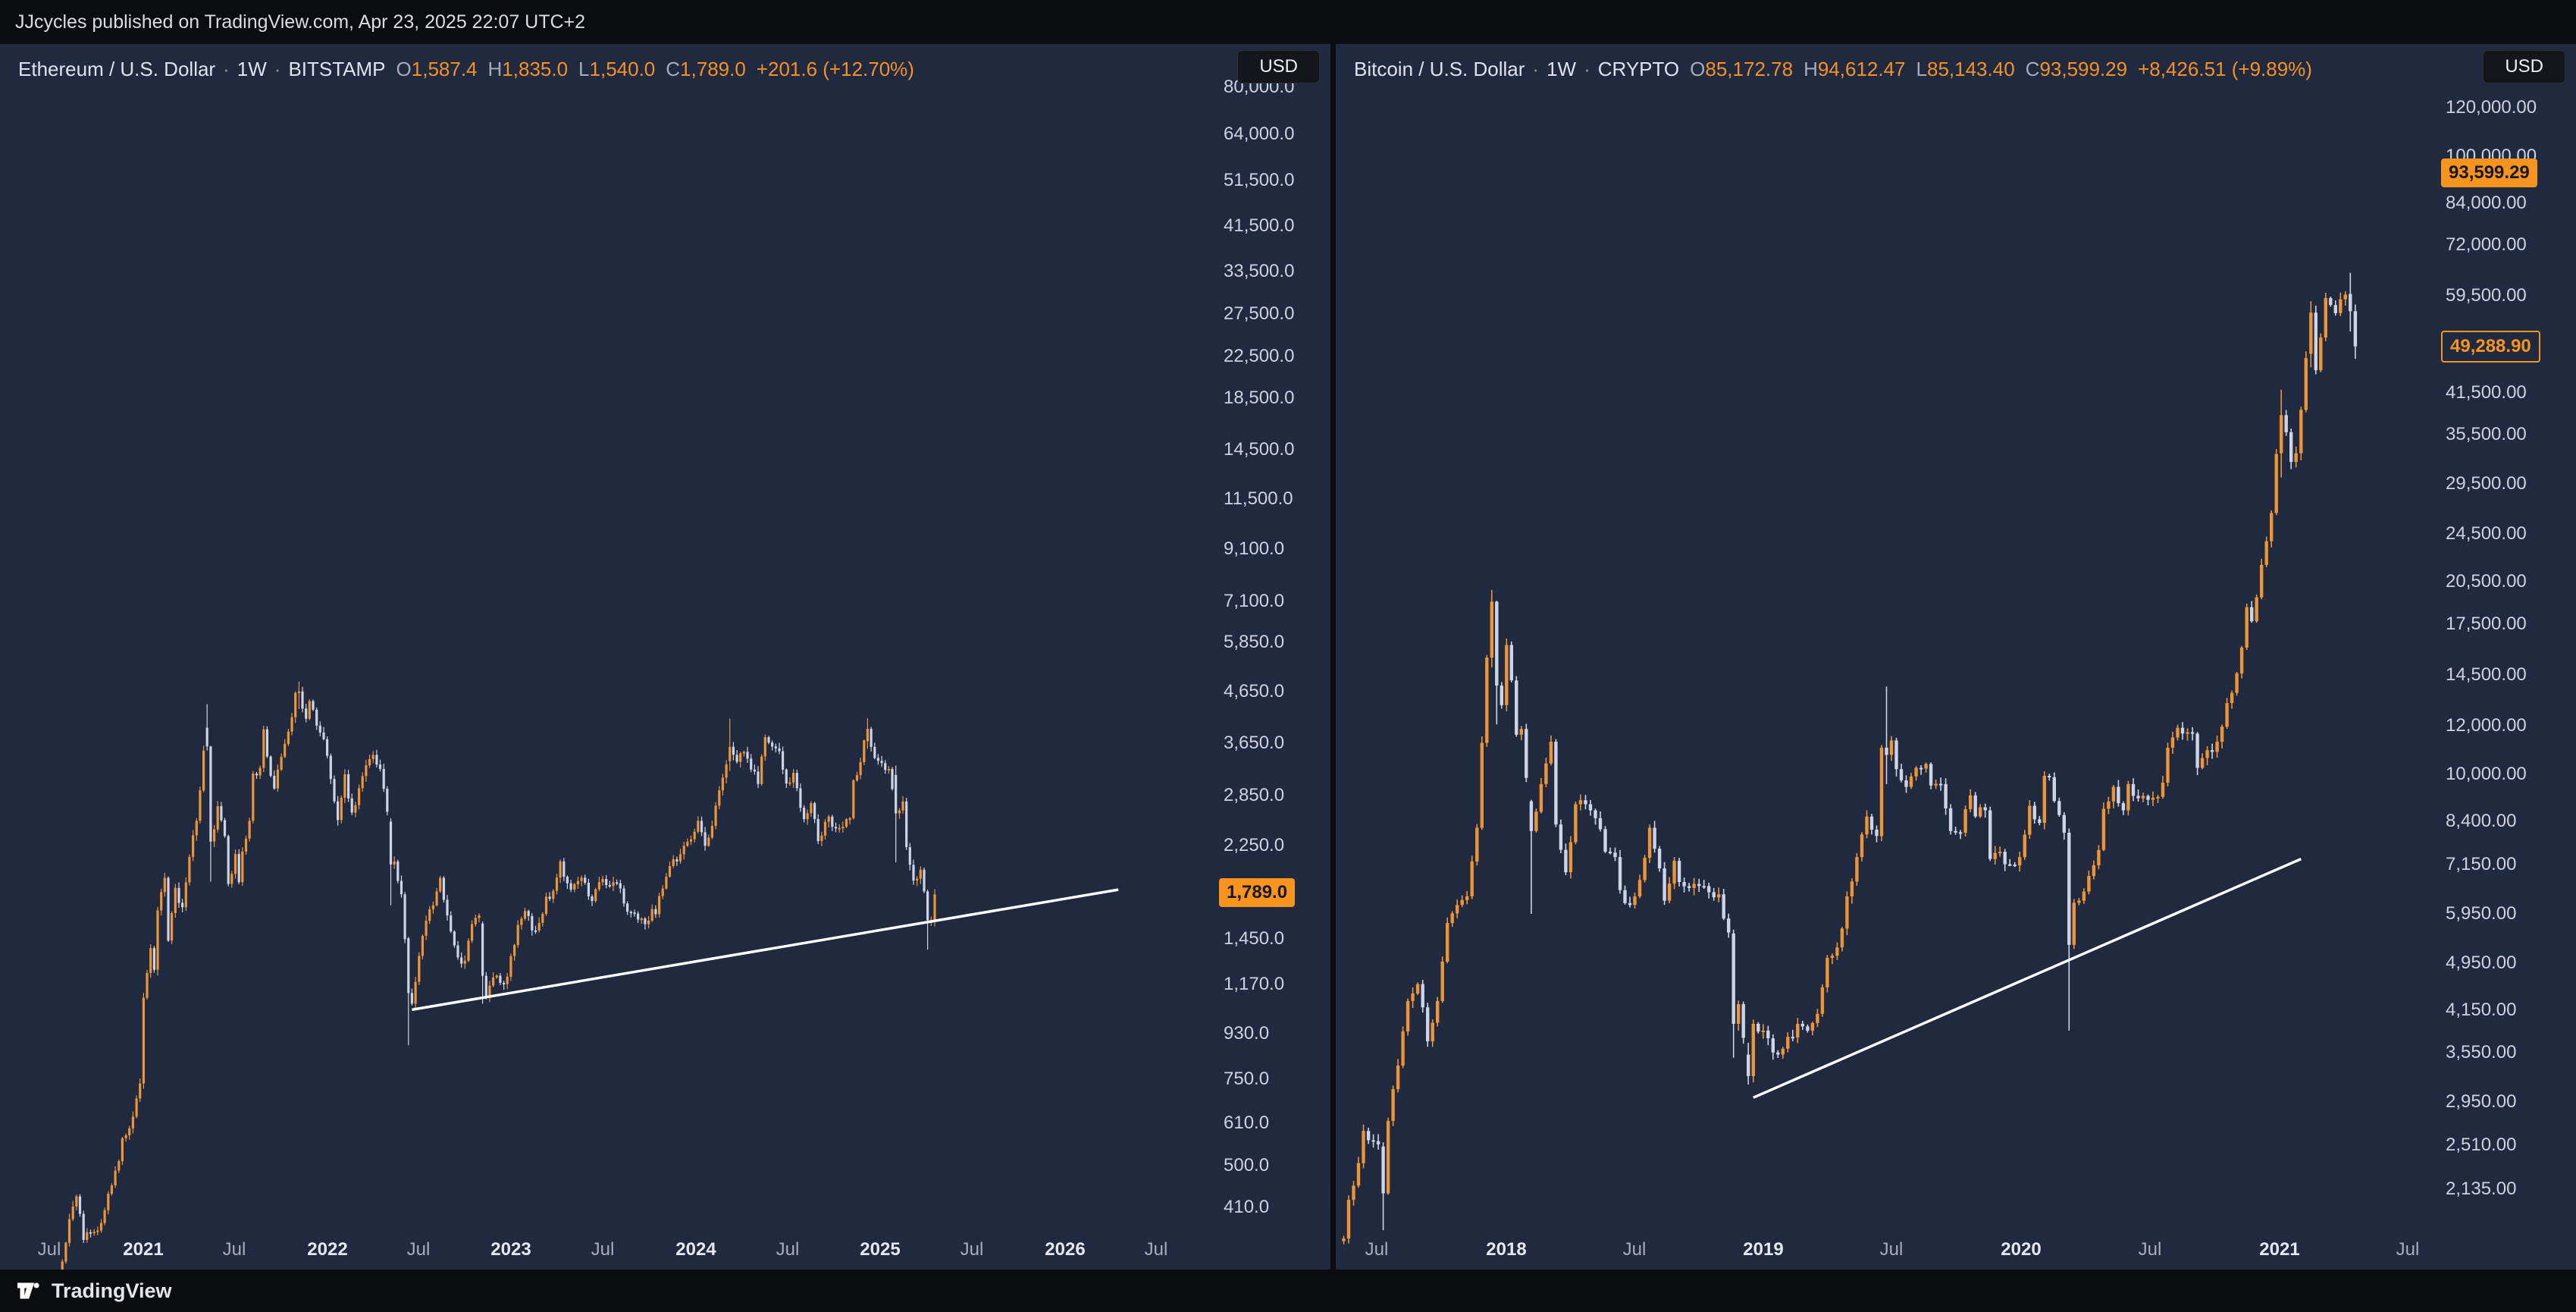 The width and height of the screenshot is (2576, 1312). I want to click on chart-divider, so click(1333, 657).